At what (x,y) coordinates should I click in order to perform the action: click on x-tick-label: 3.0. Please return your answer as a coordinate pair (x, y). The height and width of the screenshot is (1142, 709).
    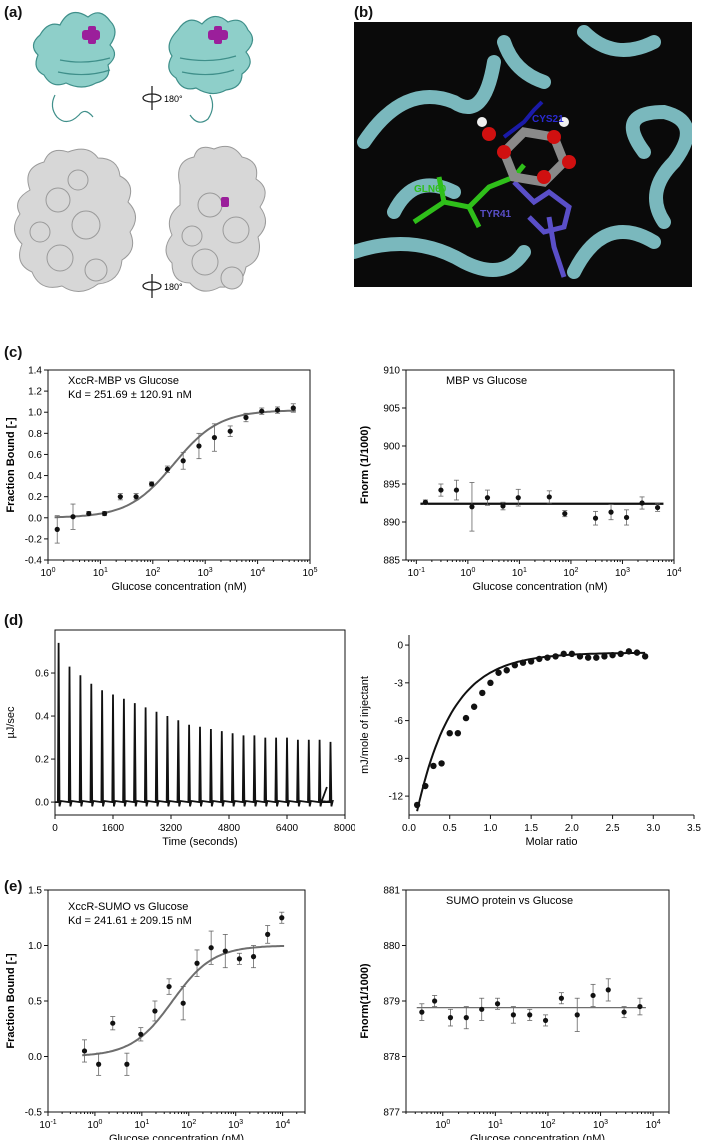
    Looking at the image, I should click on (653, 828).